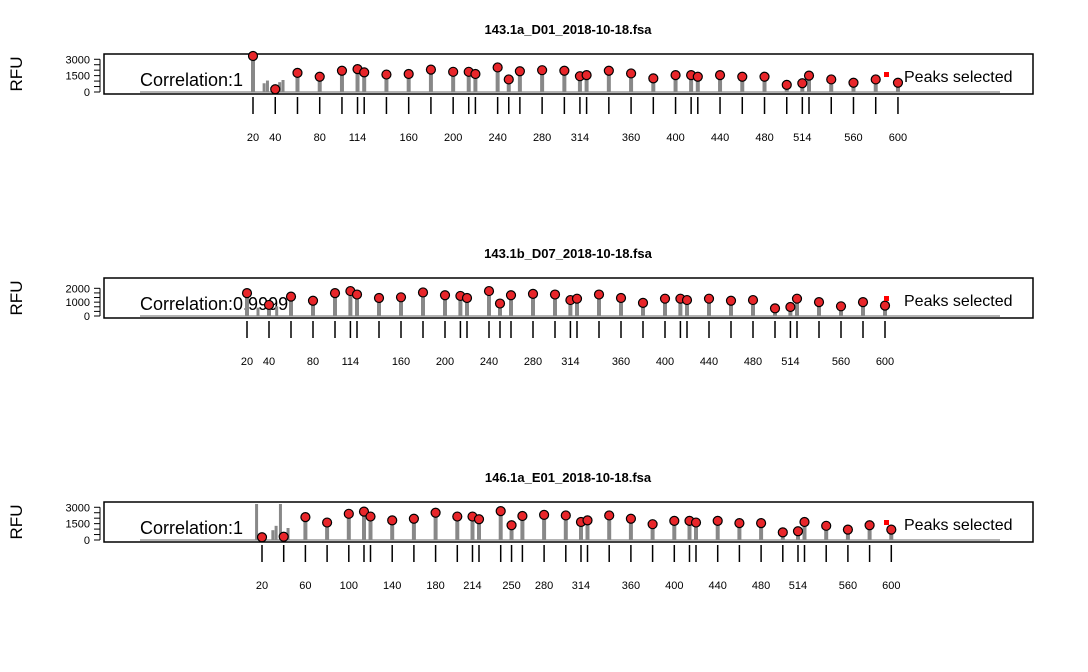 The image size is (1088, 672). I want to click on ladder-label: 240, so click(497, 138).